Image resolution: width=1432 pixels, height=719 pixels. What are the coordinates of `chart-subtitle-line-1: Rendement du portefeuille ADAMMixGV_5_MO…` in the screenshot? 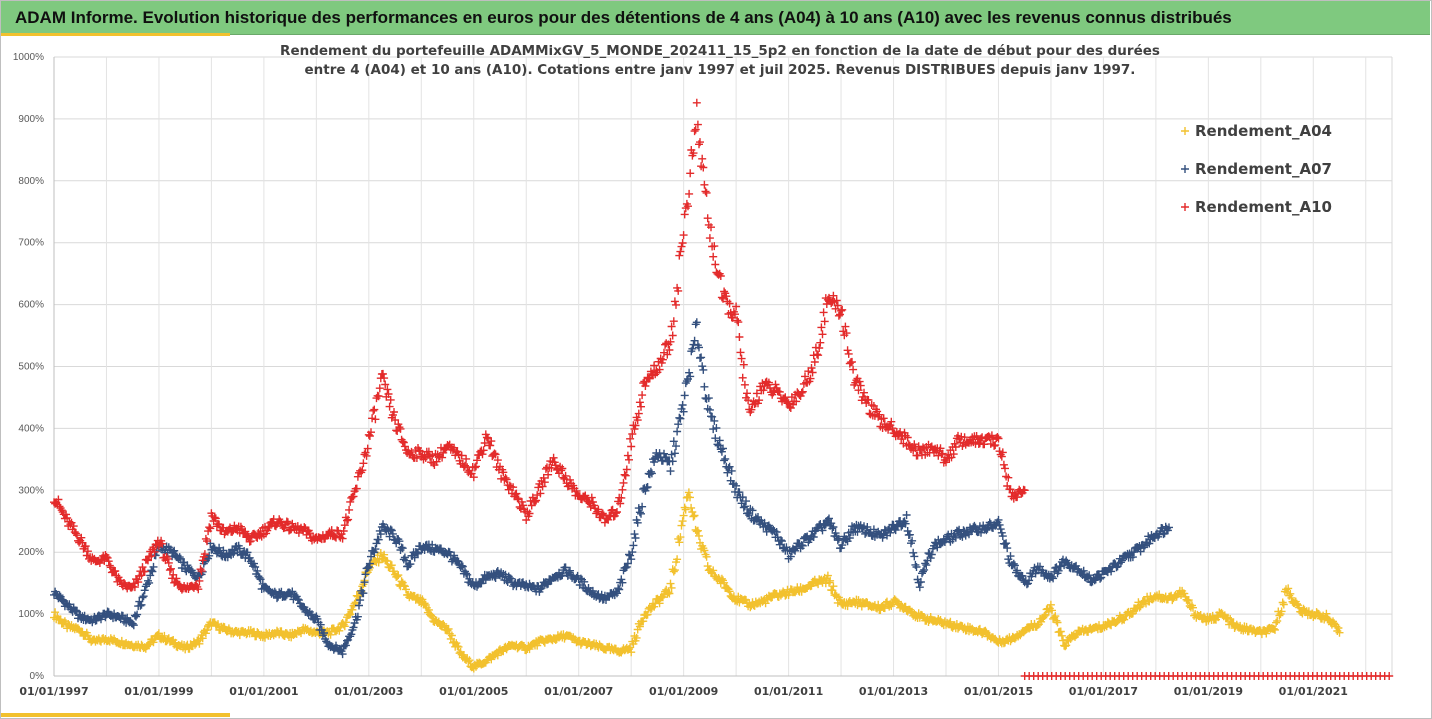 It's located at (720, 51).